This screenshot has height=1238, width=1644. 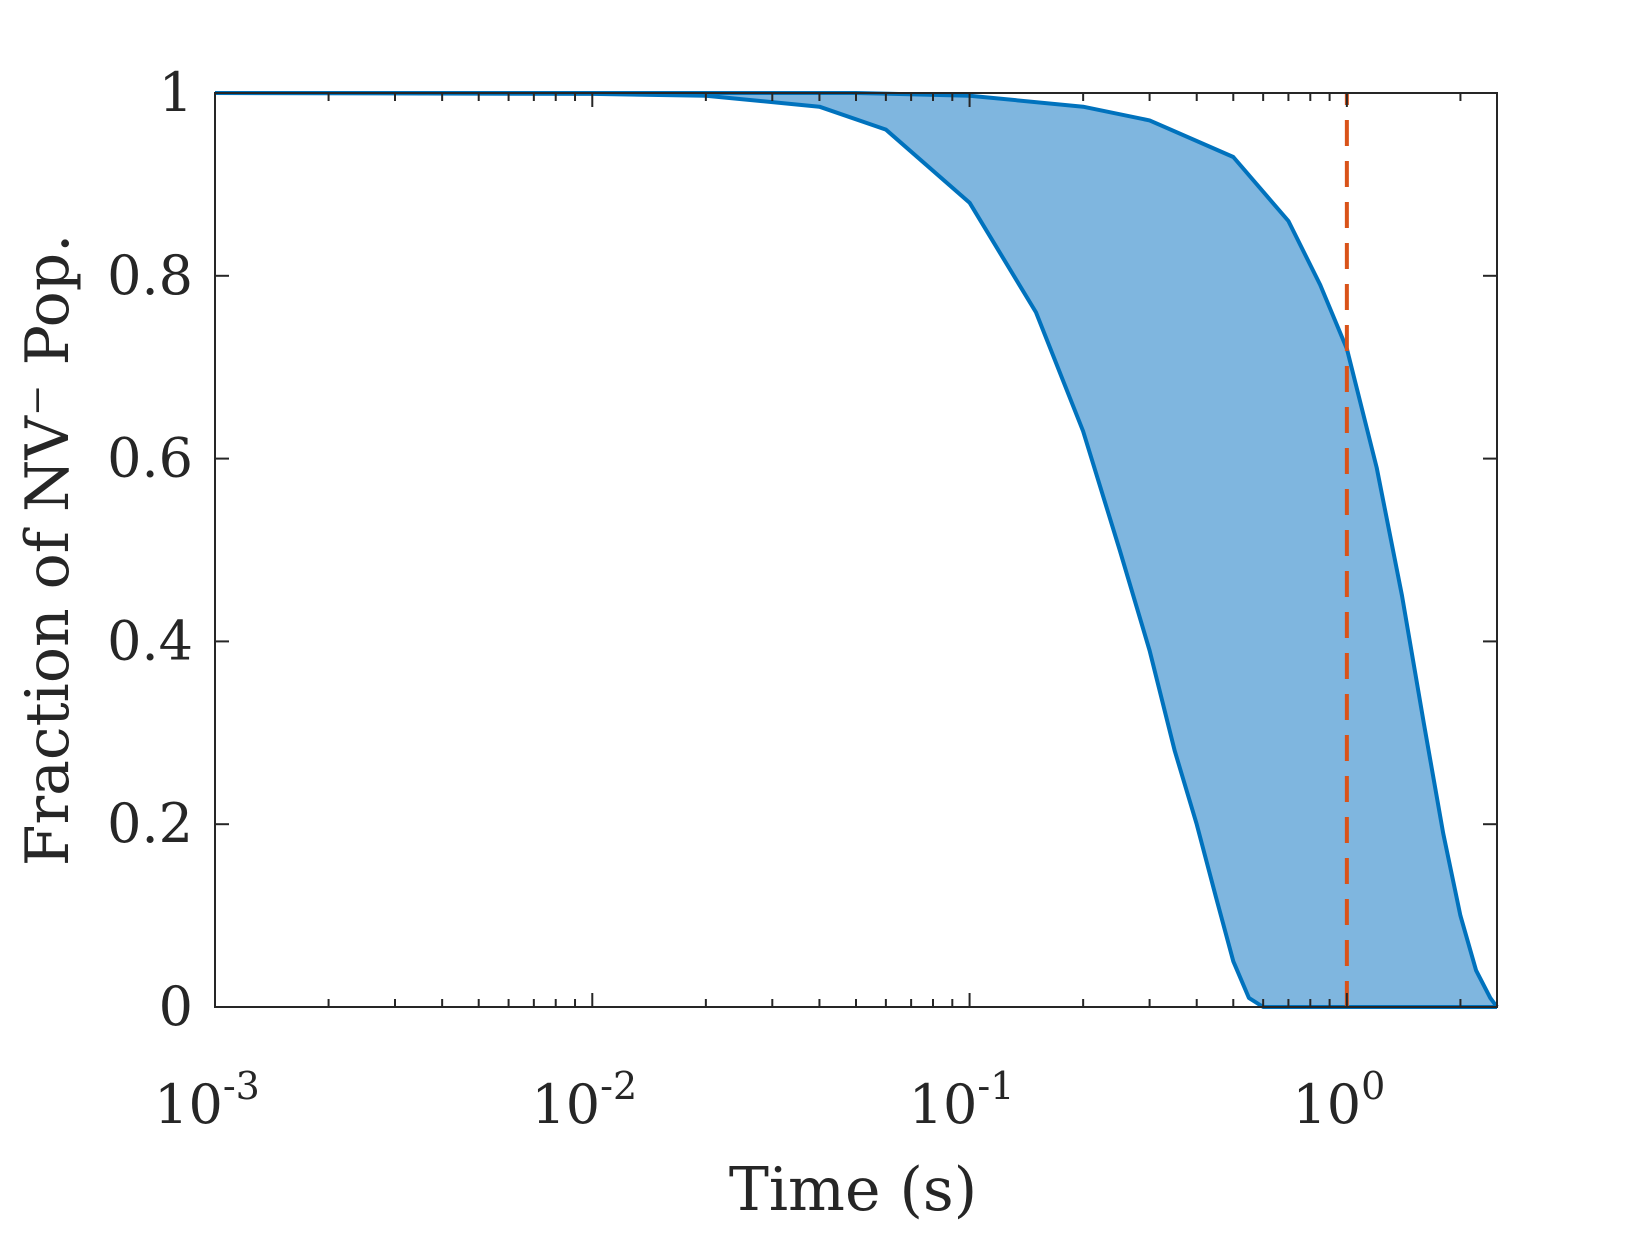 What do you see at coordinates (150, 823) in the screenshot?
I see `y-tick-label: 0.2` at bounding box center [150, 823].